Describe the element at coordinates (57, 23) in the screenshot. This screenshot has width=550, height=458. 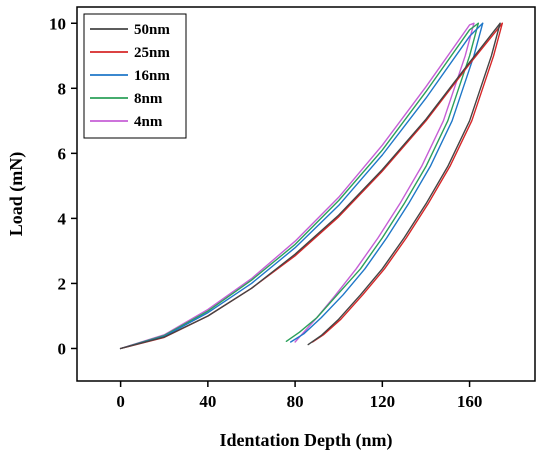
I see `y-tick-label: 10` at that location.